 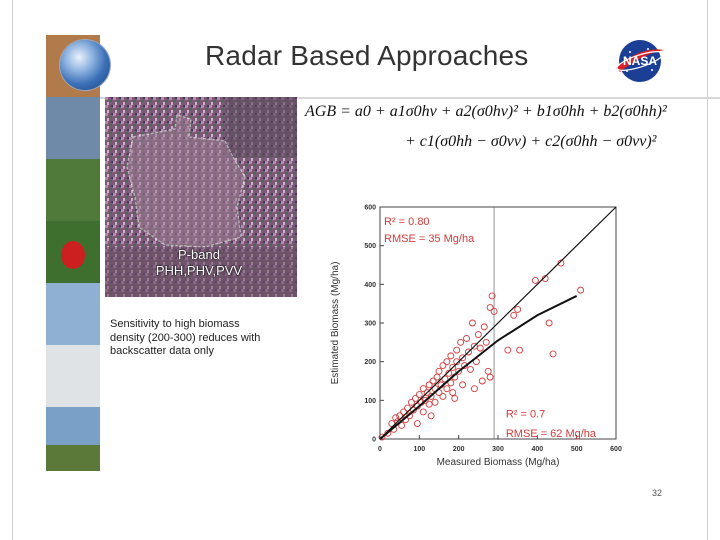 I want to click on x-tick-label: 400, so click(x=537, y=449).